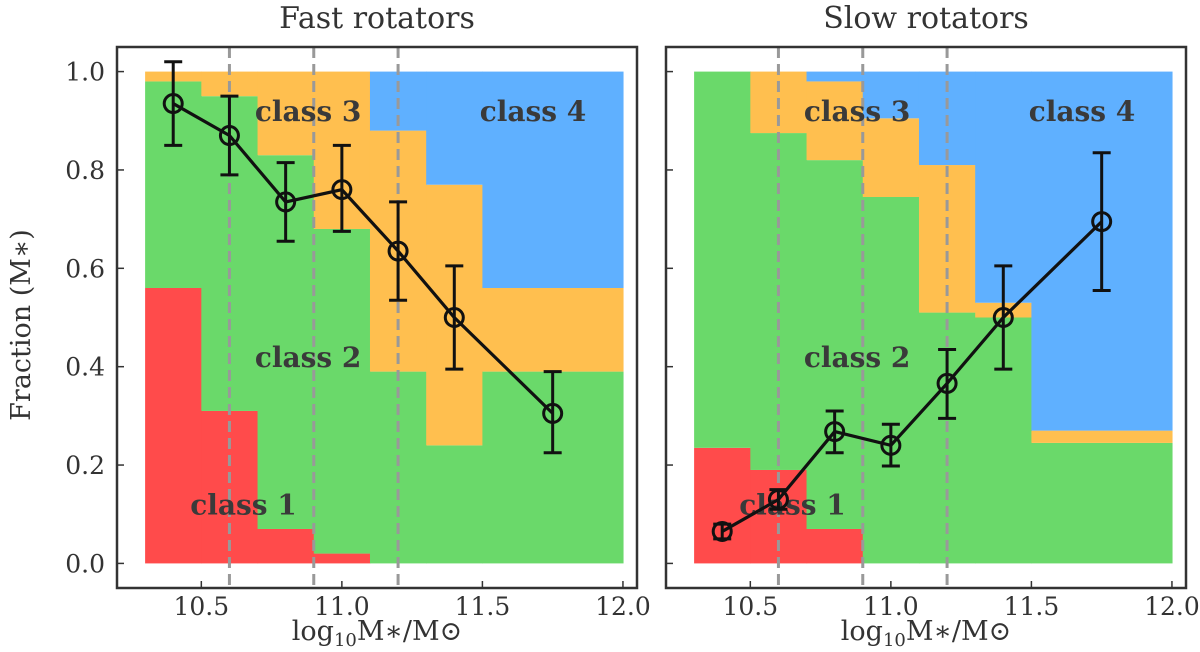 The width and height of the screenshot is (1200, 652). What do you see at coordinates (377, 18) in the screenshot?
I see `left-panel-title: Fast rotators` at bounding box center [377, 18].